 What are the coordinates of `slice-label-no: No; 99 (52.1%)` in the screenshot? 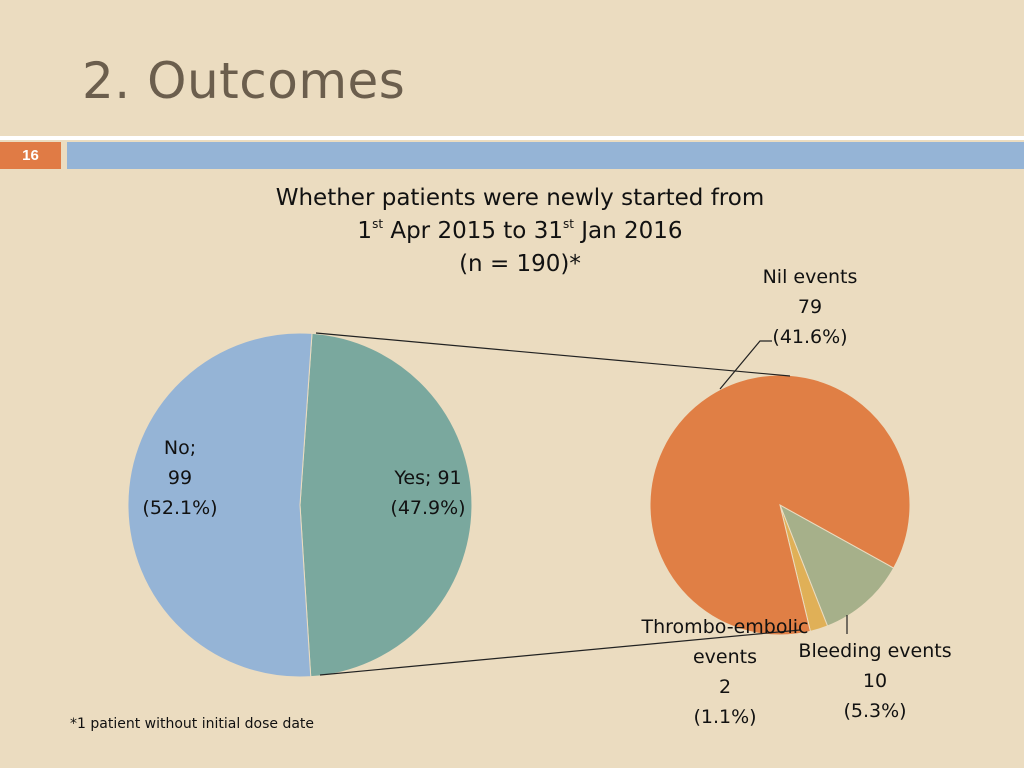 It's located at (180, 478).